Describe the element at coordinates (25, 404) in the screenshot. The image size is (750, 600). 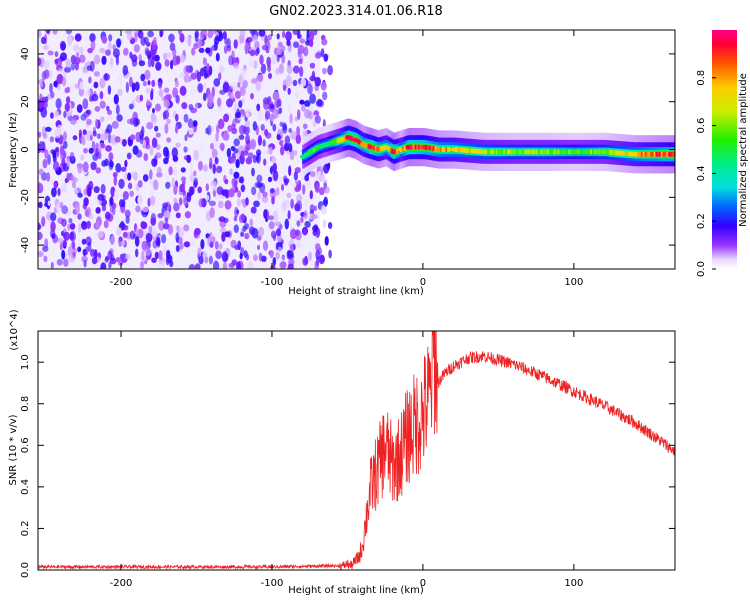
I see `y-tick-label: 0.8` at that location.